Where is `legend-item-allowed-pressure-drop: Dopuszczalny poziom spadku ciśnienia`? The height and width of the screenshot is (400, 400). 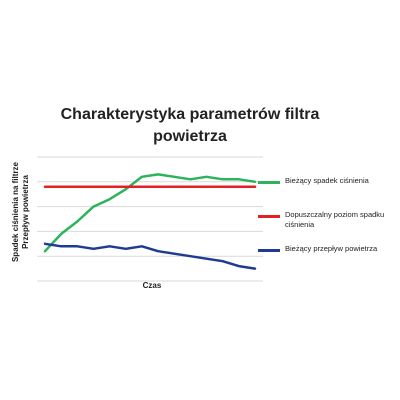
legend-item-allowed-pressure-drop: Dopuszczalny poziom spadku ciśnienia is located at coordinates (321, 220).